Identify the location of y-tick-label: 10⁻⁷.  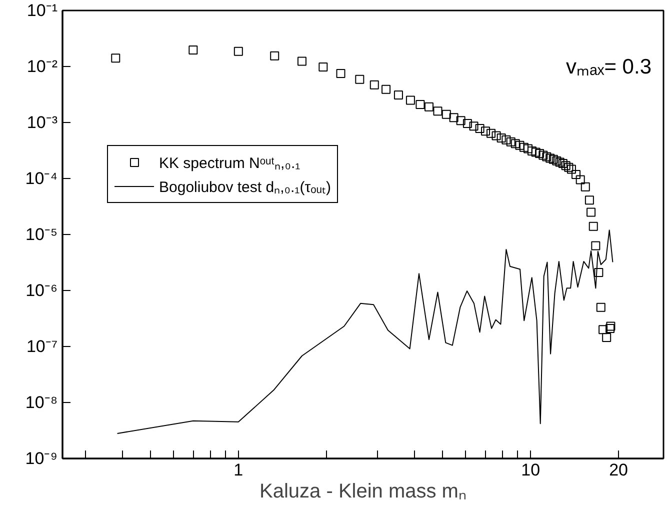
(42, 346).